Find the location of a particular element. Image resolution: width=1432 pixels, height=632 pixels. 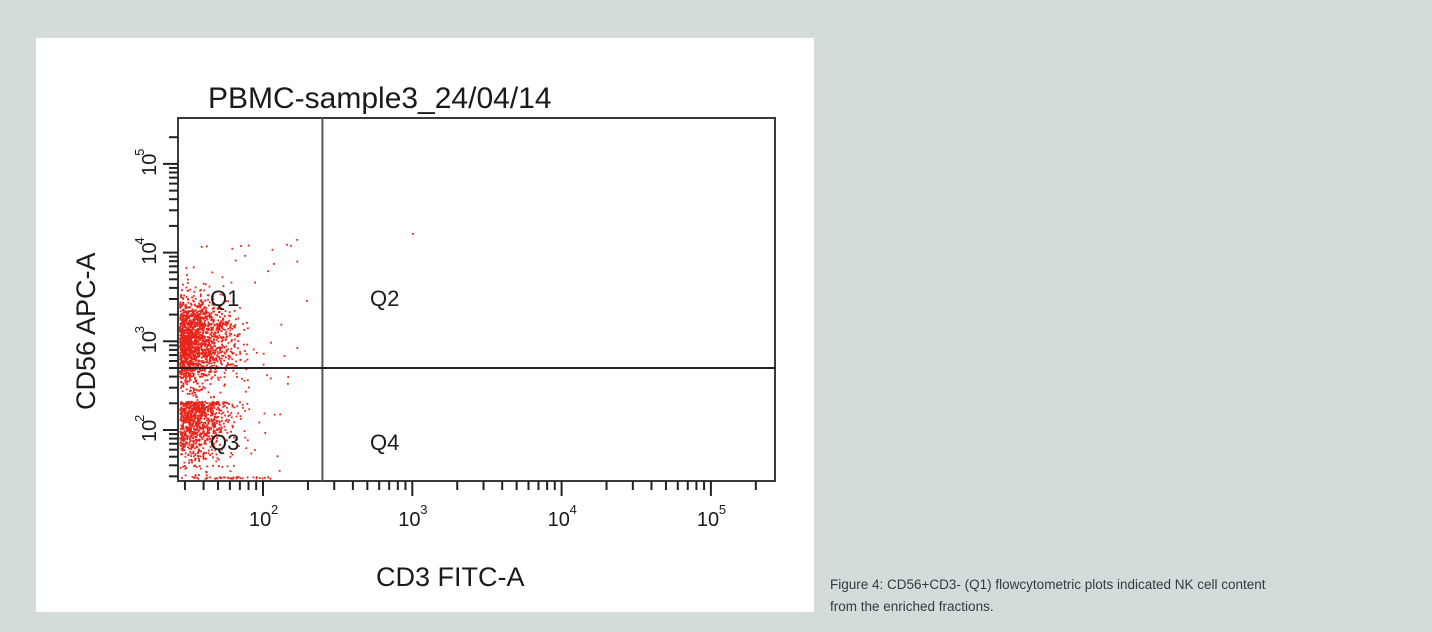

quadrant-label-q4: Q4 is located at coordinates (384, 442).